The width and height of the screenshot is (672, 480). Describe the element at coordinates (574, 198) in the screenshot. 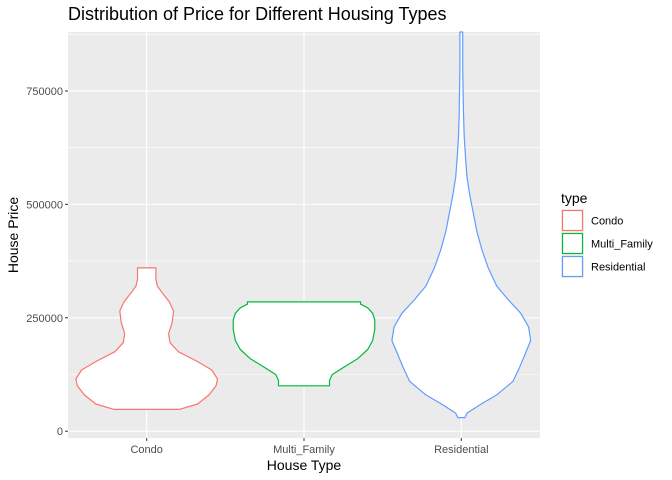

I see `legend-title: type` at that location.